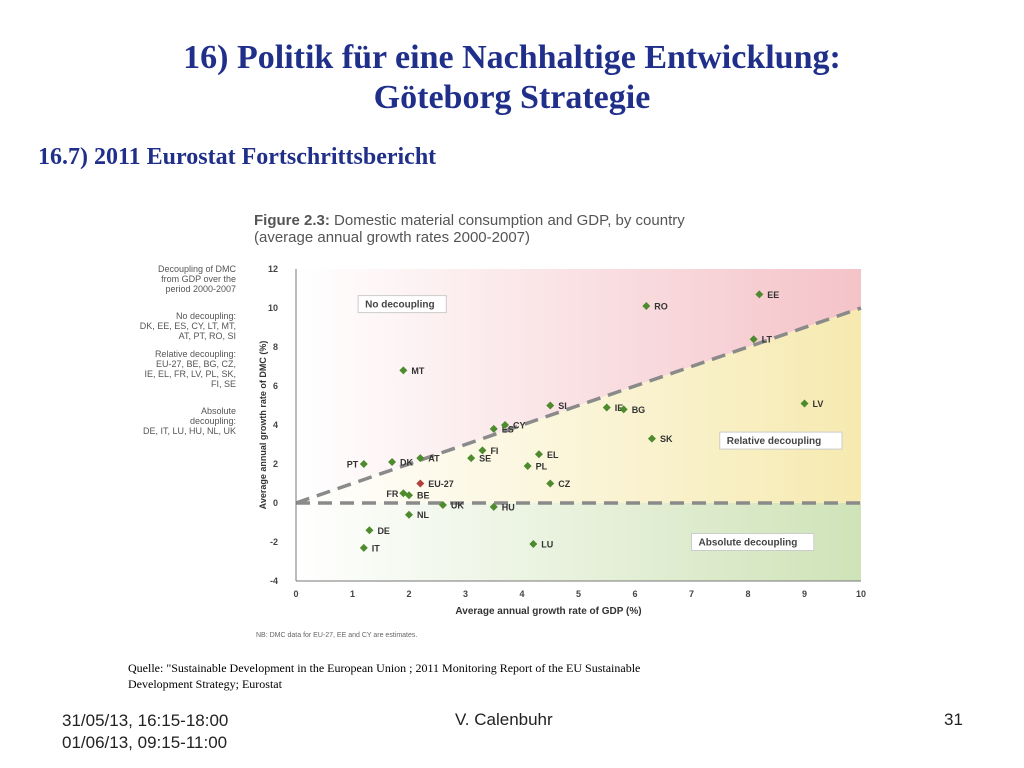  I want to click on label-absolute-decoupling-box, so click(753, 542).